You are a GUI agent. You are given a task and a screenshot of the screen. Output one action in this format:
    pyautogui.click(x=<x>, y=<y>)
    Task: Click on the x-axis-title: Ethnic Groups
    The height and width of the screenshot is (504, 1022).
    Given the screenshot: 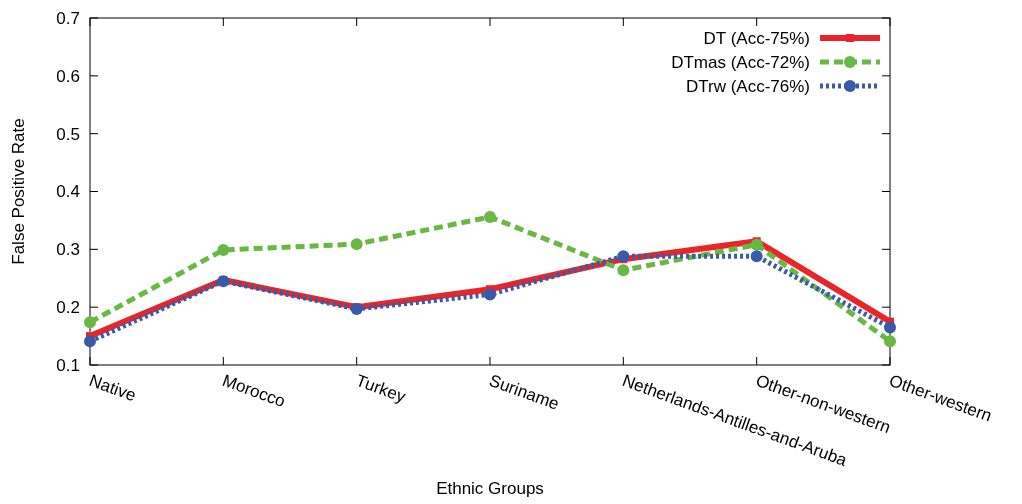 What is the action you would take?
    pyautogui.click(x=490, y=488)
    